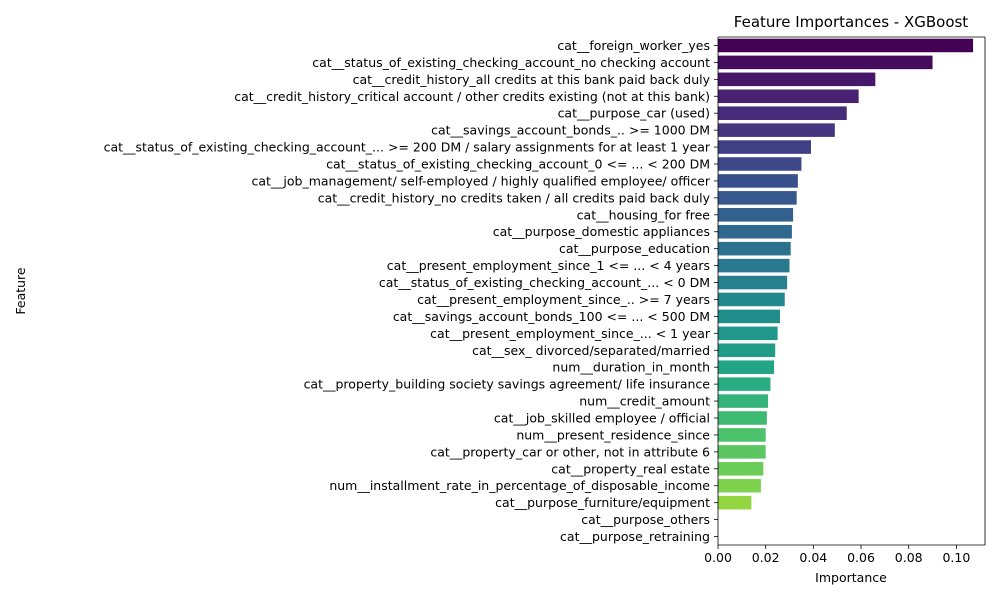 The width and height of the screenshot is (1000, 600). Describe the element at coordinates (956, 557) in the screenshot. I see `x-tick-label: 0.10` at that location.